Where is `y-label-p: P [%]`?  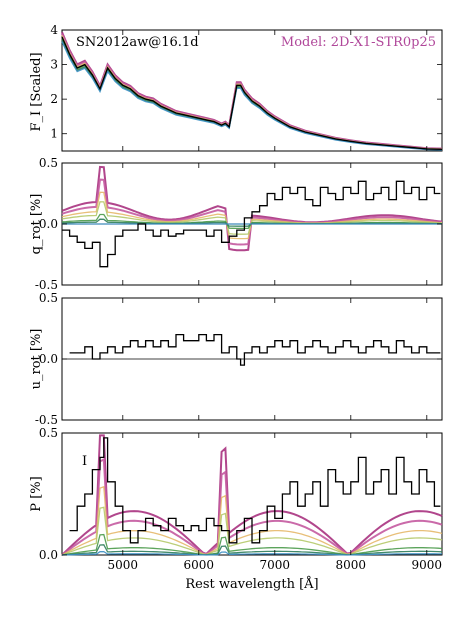 y-label-p: P [%] is located at coordinates (36, 493).